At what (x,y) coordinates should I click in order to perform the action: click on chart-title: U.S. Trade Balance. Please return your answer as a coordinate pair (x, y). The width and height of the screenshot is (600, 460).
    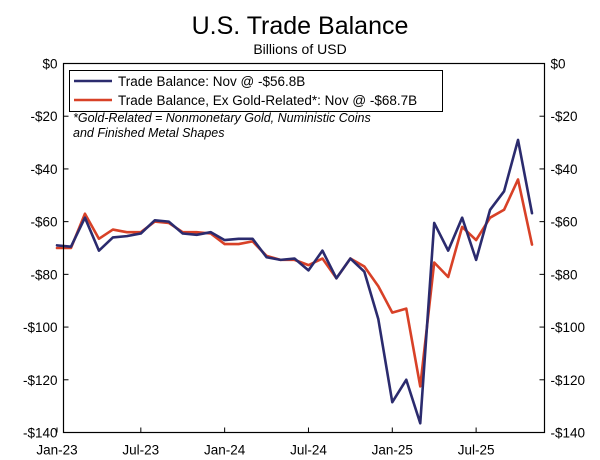
    Looking at the image, I should click on (300, 26).